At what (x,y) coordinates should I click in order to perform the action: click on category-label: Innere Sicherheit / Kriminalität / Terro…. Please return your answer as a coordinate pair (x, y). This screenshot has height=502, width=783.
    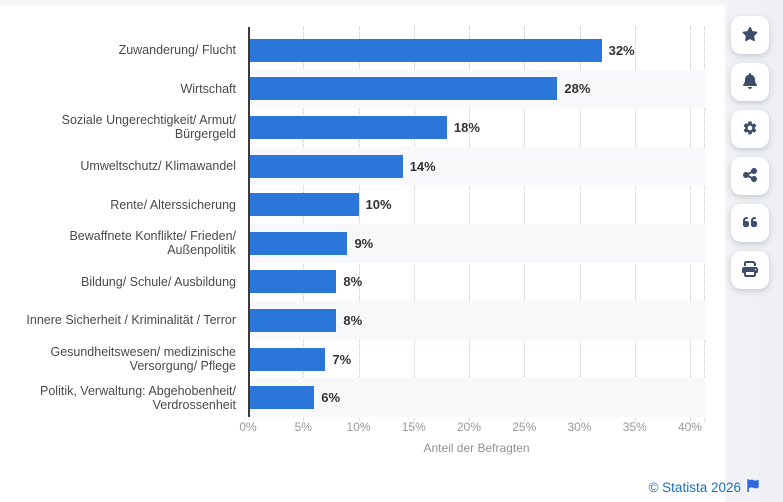
    Looking at the image, I should click on (131, 320).